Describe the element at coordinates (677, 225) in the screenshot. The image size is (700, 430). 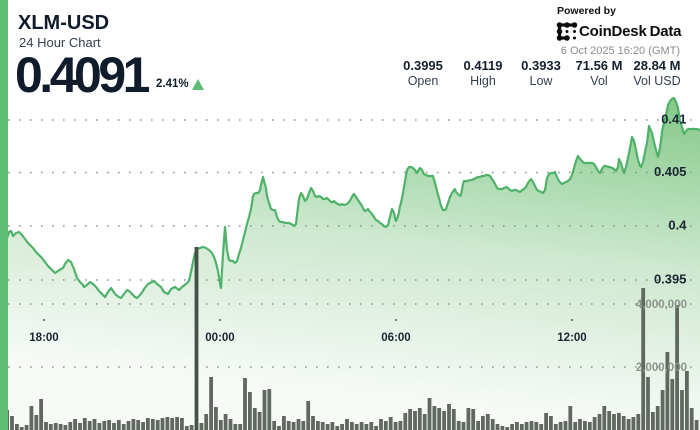
I see `svg-text: 0.4` at that location.